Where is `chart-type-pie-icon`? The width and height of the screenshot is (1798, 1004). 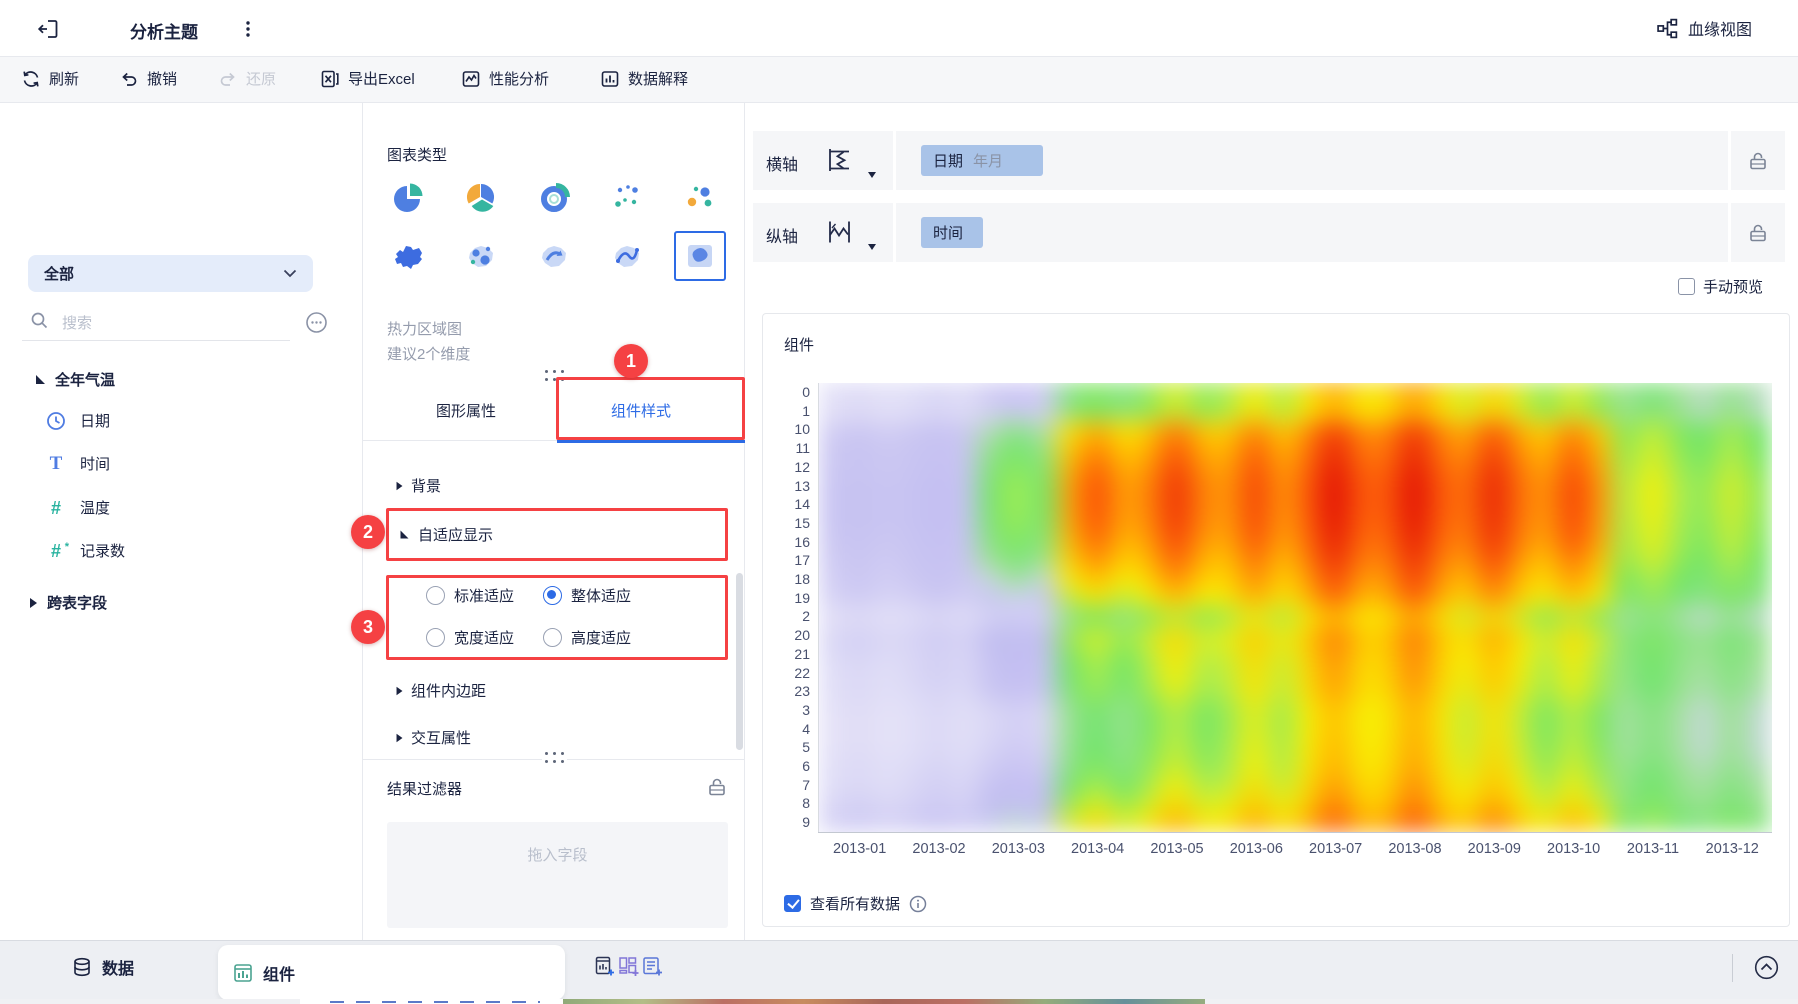
chart-type-pie-icon is located at coordinates (408, 198).